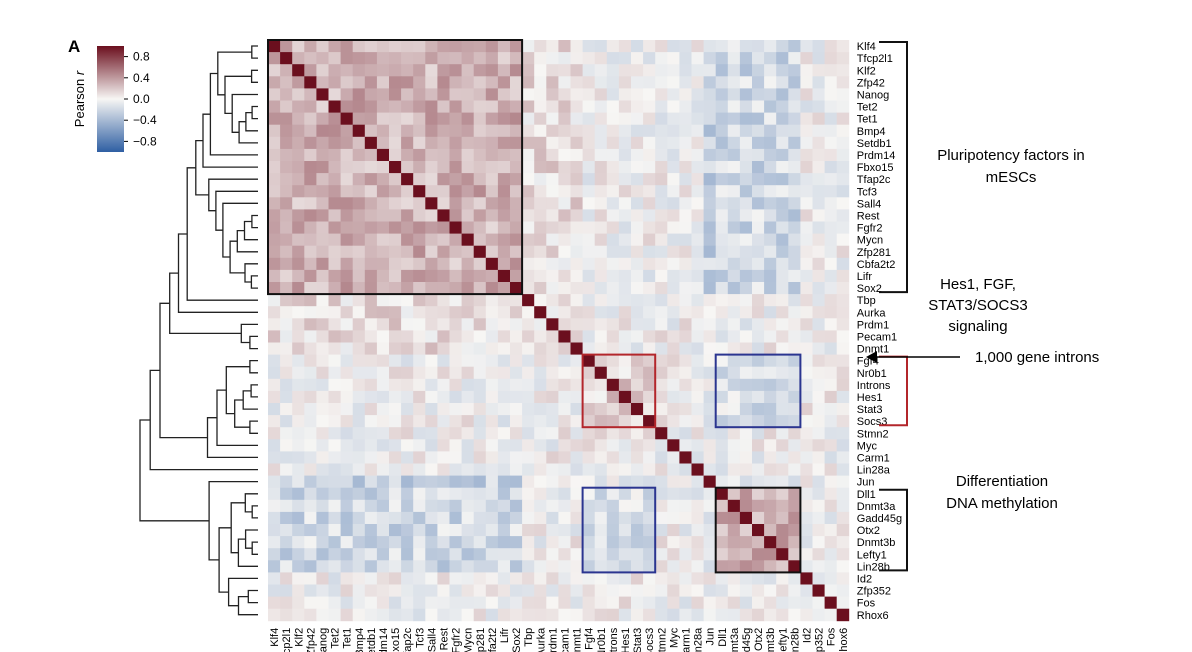 The image size is (1192, 652). What do you see at coordinates (865, 277) in the screenshot?
I see `row-label: Lifr` at bounding box center [865, 277].